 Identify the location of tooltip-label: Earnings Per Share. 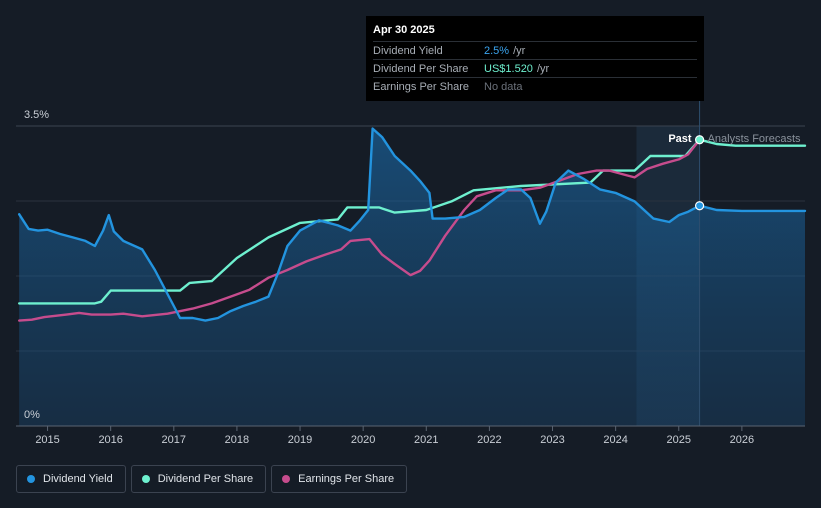
(421, 86).